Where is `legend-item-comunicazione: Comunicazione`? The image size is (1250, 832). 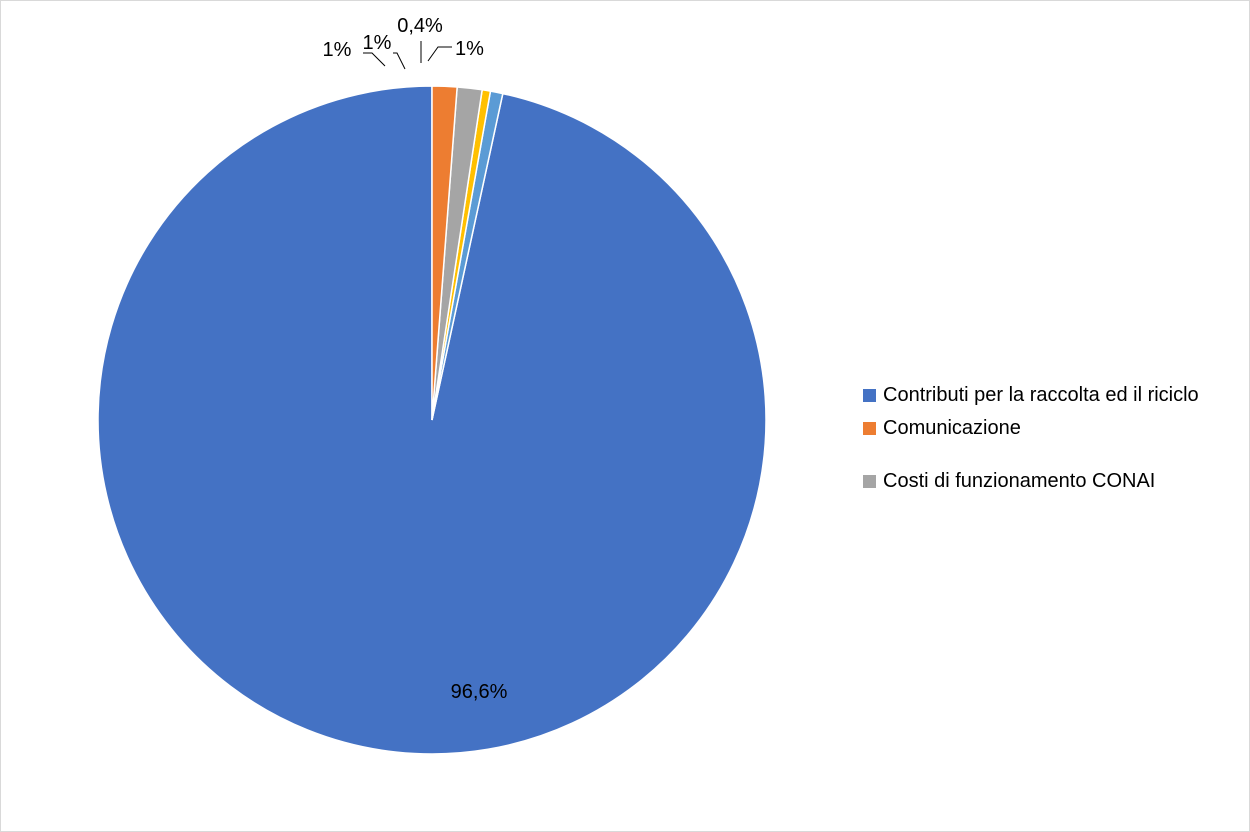
legend-item-comunicazione: Comunicazione is located at coordinates (1043, 428).